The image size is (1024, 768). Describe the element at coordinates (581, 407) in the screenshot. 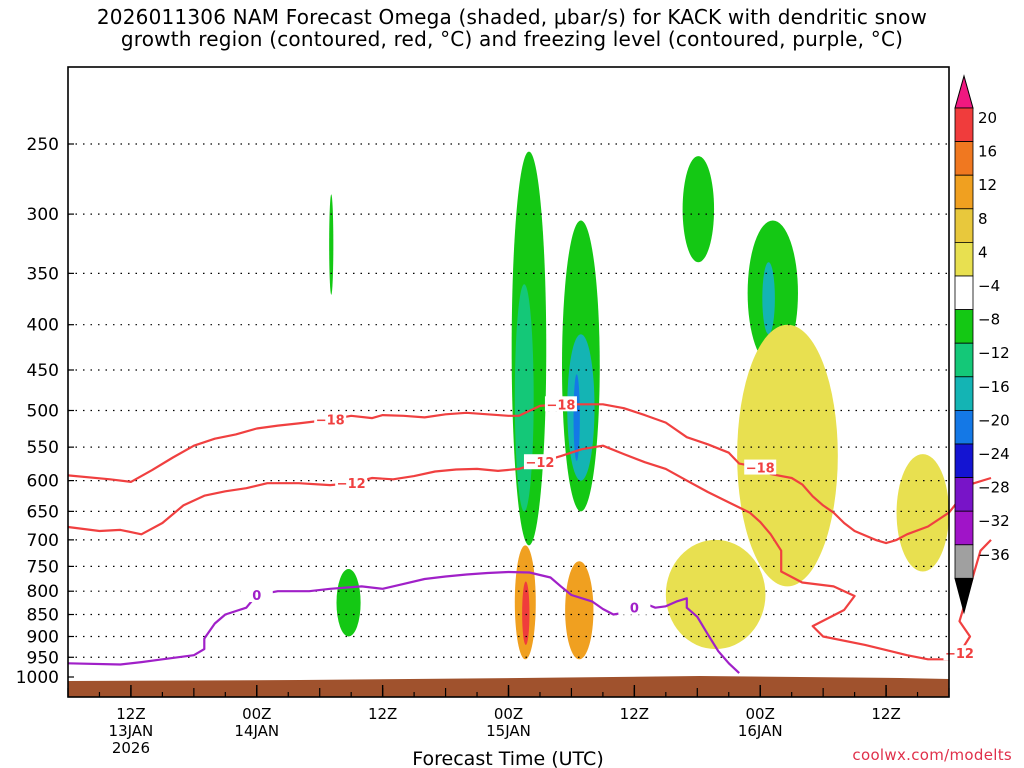

I see `omega-shade-lift-column-15jan-mid-core` at that location.